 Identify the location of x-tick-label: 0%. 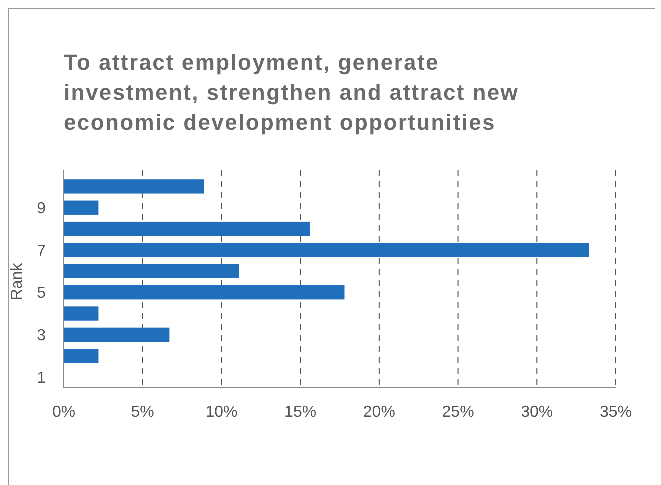
(64, 412).